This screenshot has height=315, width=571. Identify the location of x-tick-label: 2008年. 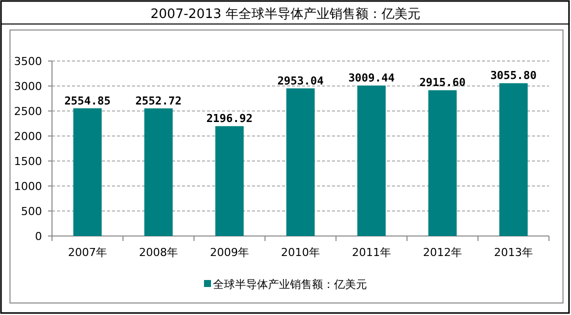
(158, 252).